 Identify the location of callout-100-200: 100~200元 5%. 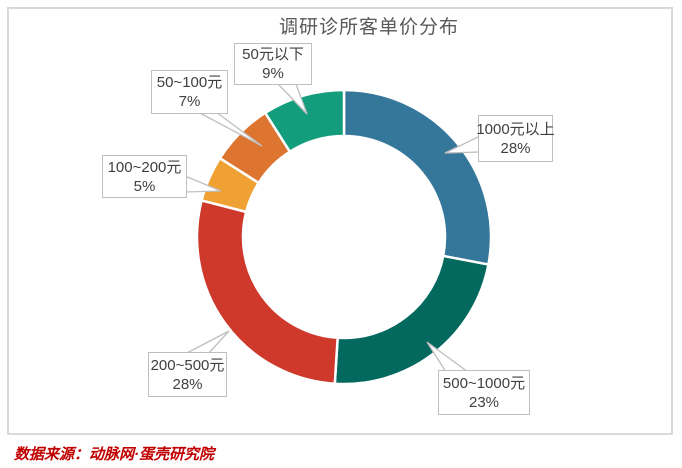
(144, 176).